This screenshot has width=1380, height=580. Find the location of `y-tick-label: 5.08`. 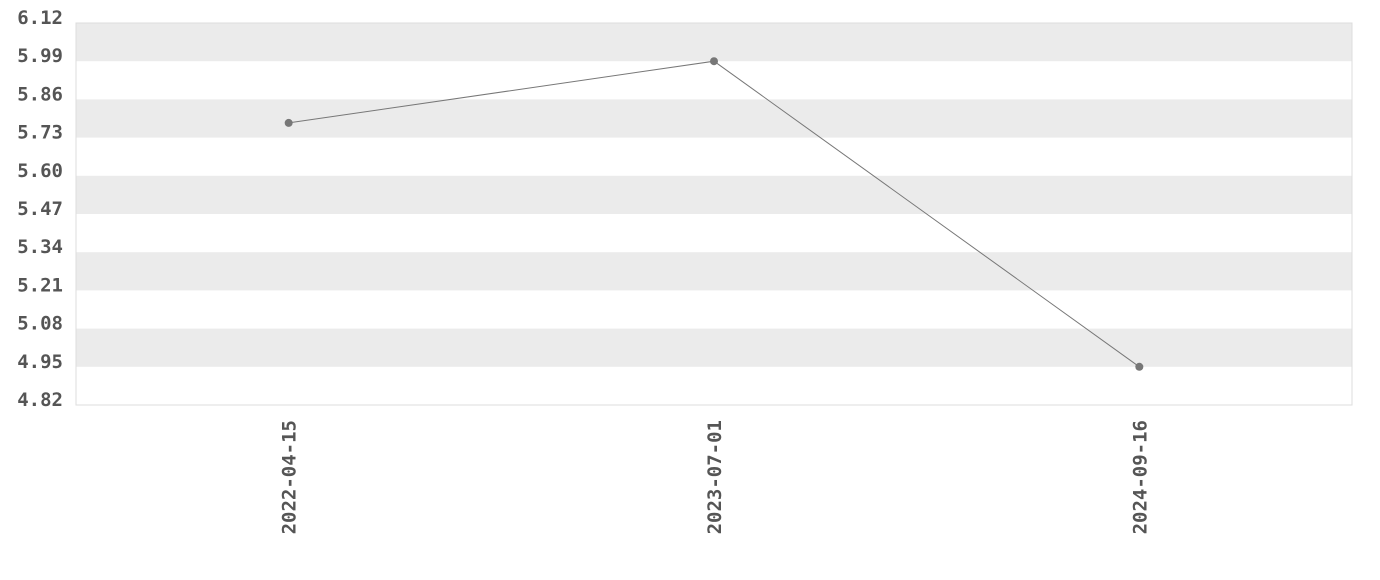

y-tick-label: 5.08 is located at coordinates (40, 324).